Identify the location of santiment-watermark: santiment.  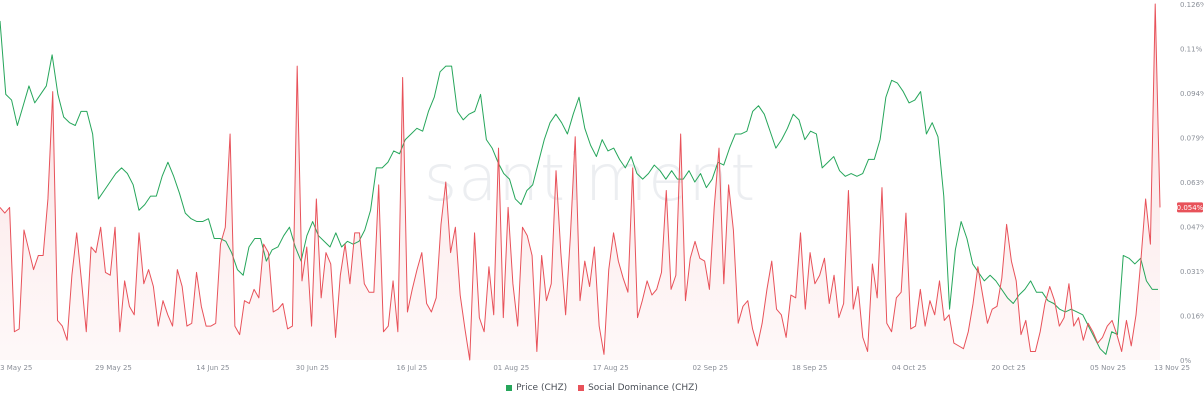
(590, 179).